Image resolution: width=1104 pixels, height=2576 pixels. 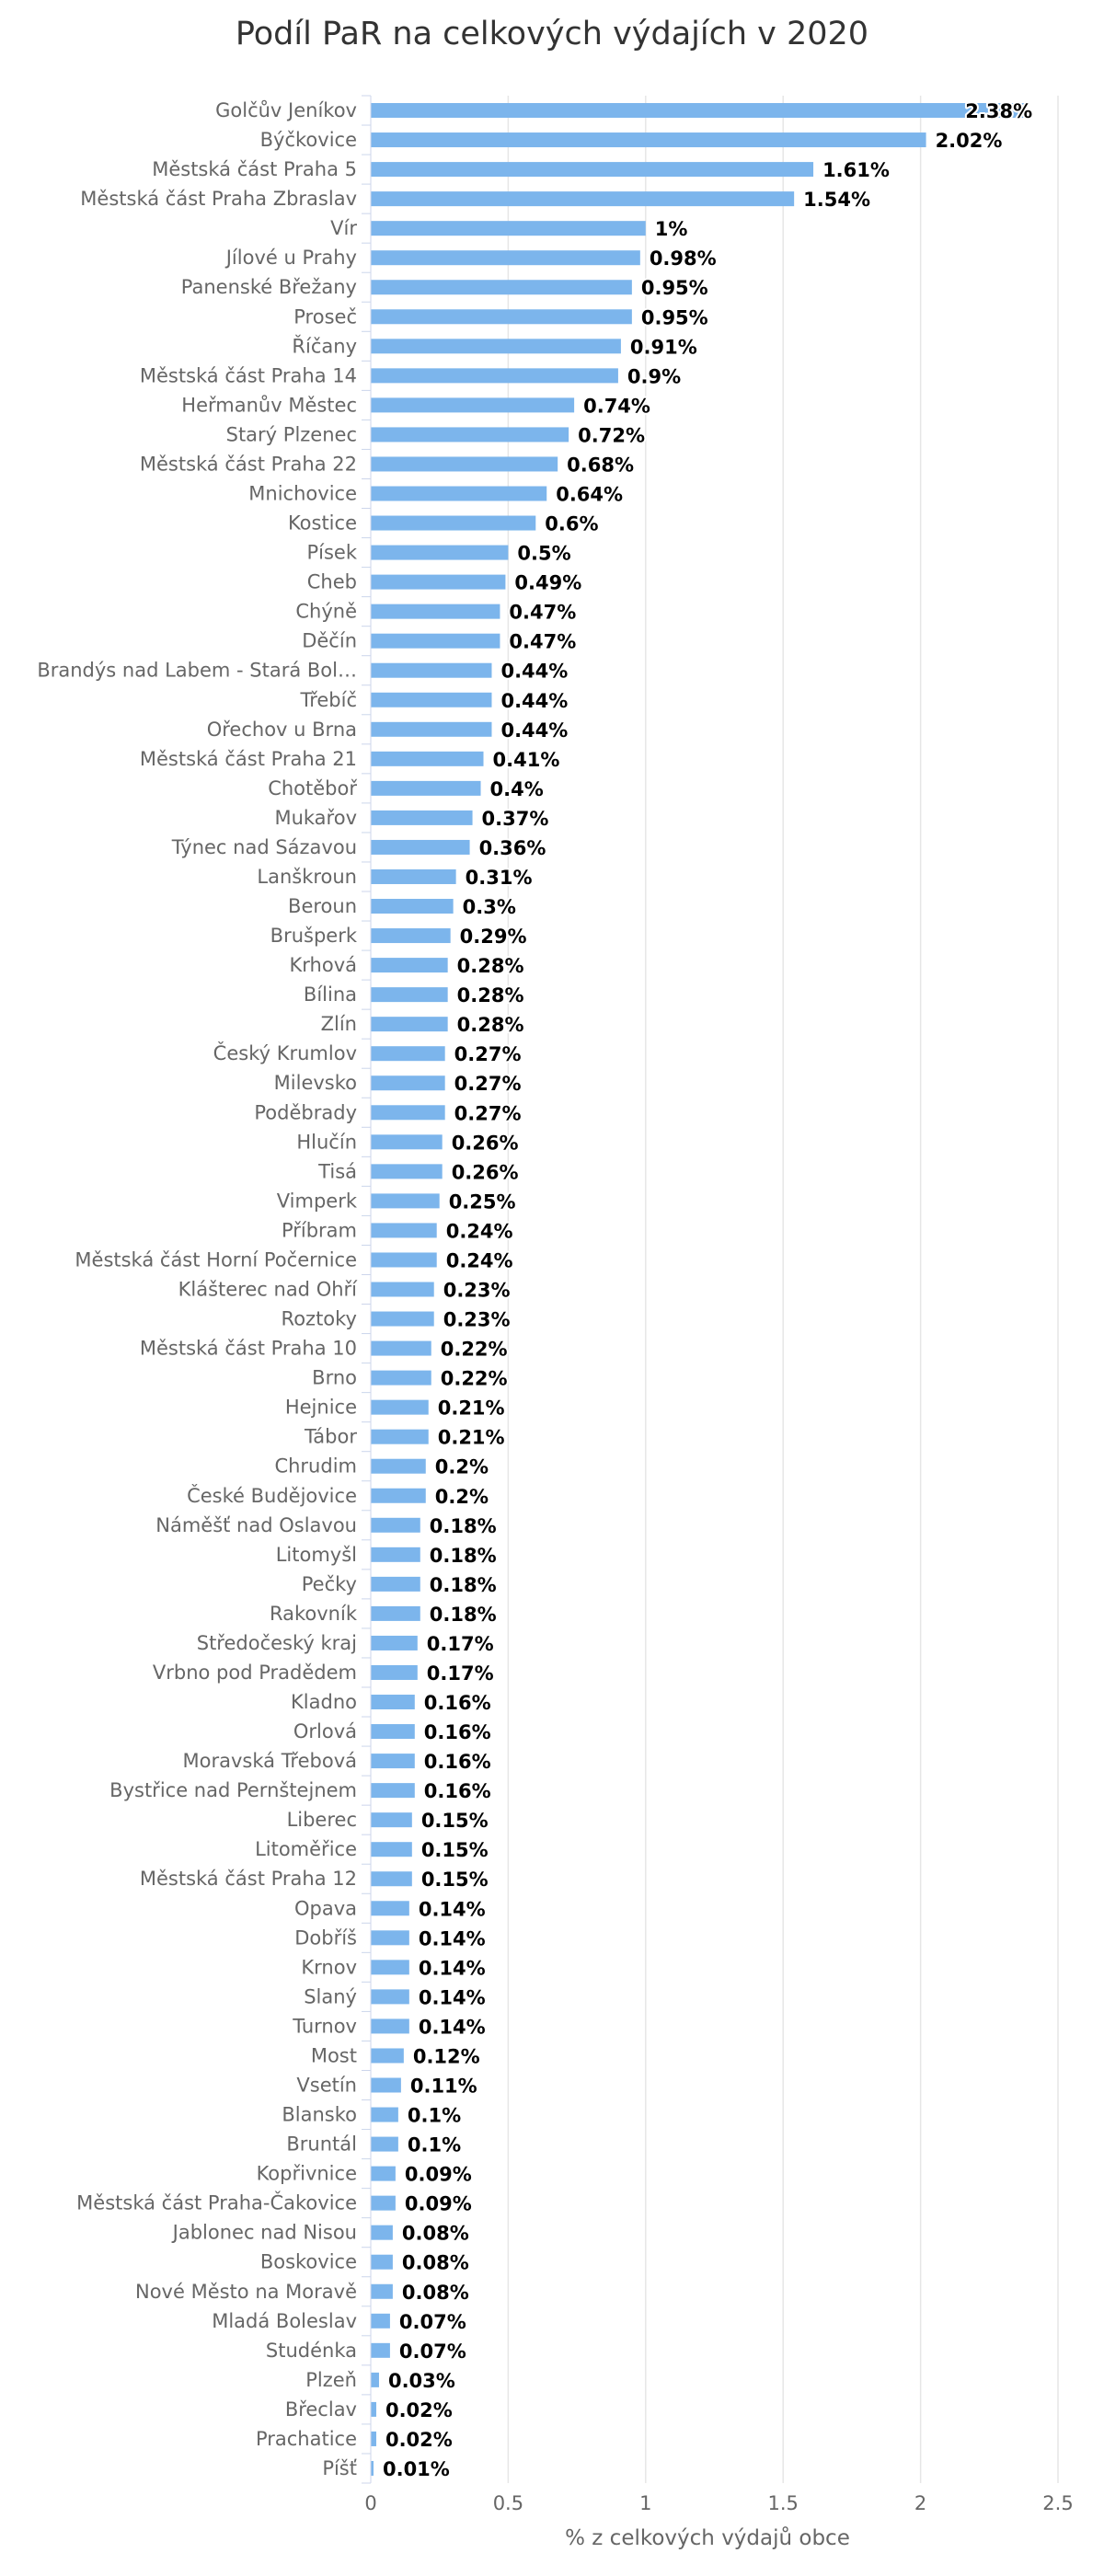 What do you see at coordinates (319, 1319) in the screenshot?
I see `category-label: Roztoky` at bounding box center [319, 1319].